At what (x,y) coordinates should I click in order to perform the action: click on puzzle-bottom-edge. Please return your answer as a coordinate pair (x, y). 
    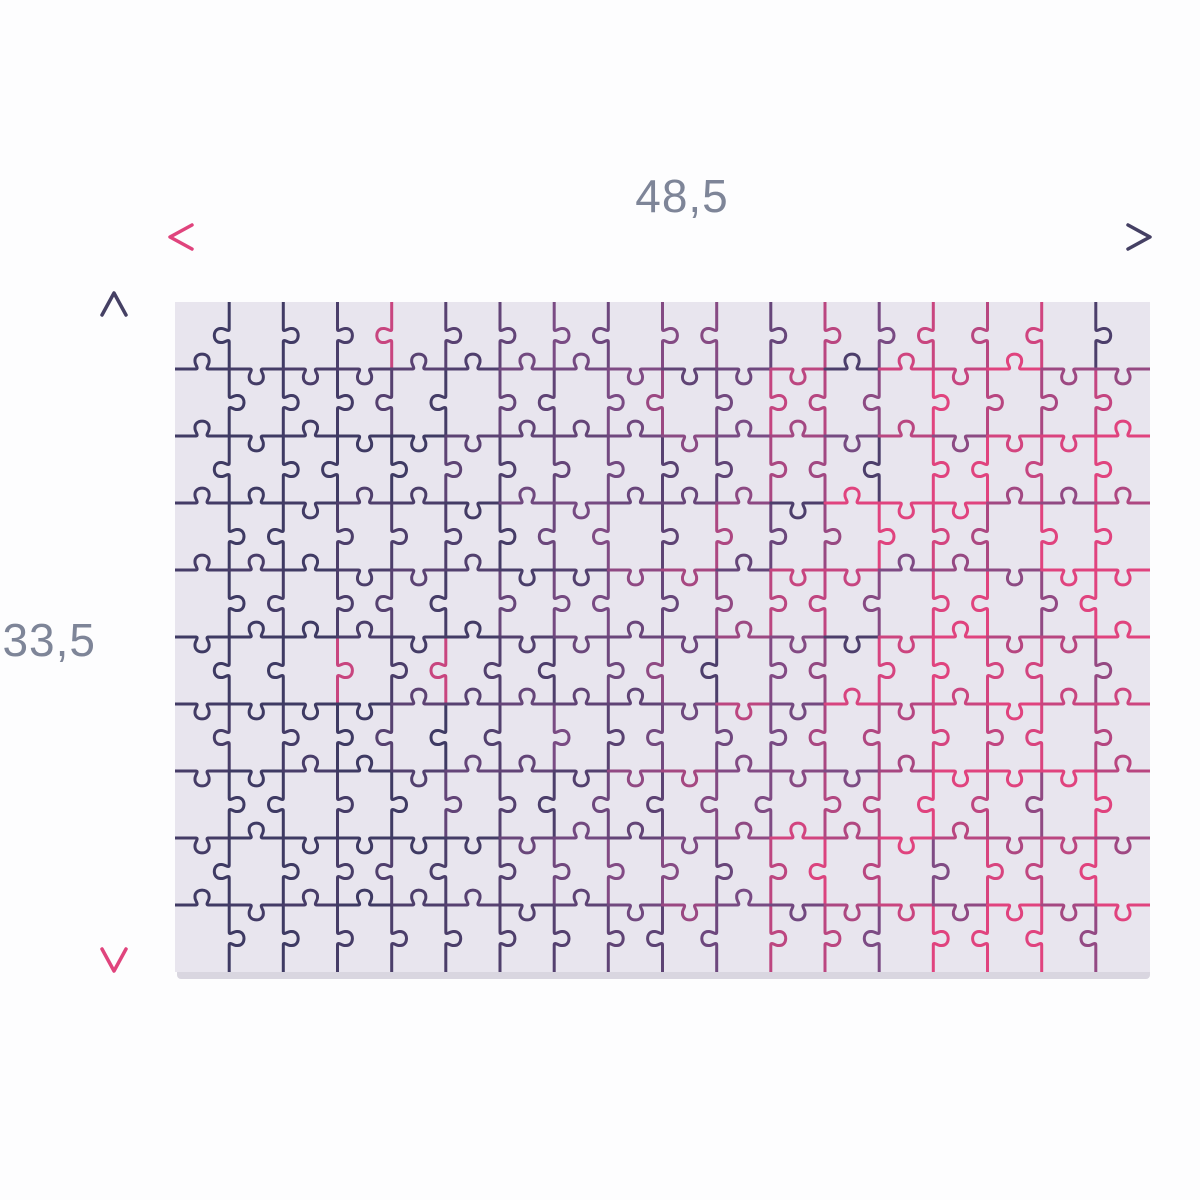
    Looking at the image, I should click on (663, 975).